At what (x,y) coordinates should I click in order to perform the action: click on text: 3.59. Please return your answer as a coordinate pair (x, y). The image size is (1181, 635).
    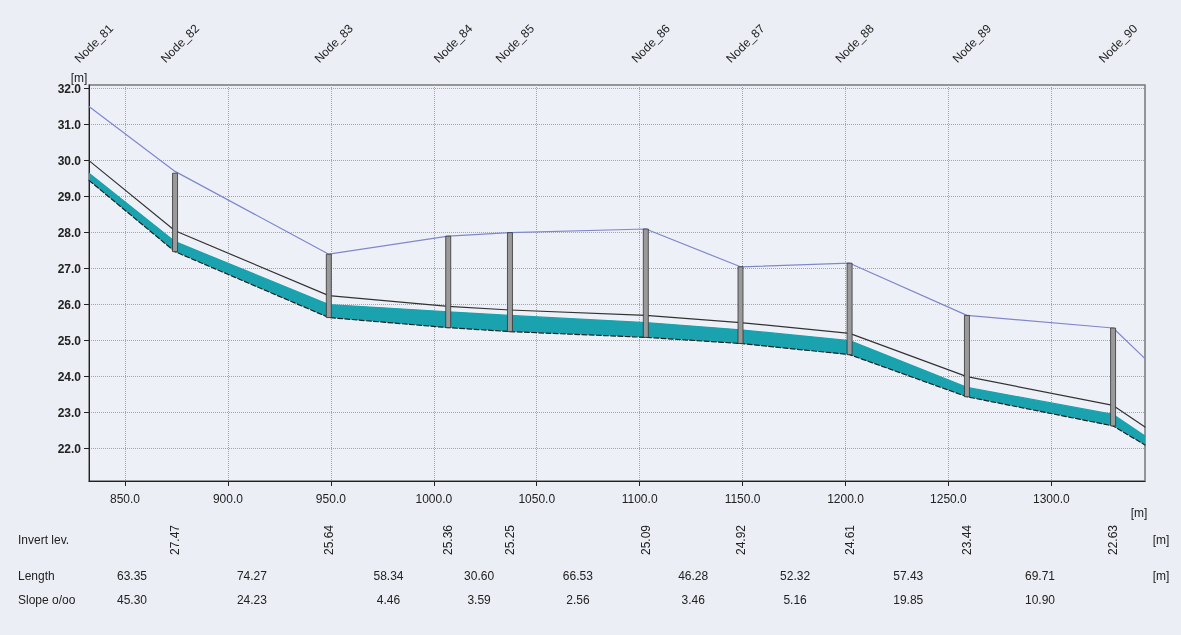
    Looking at the image, I should click on (479, 600).